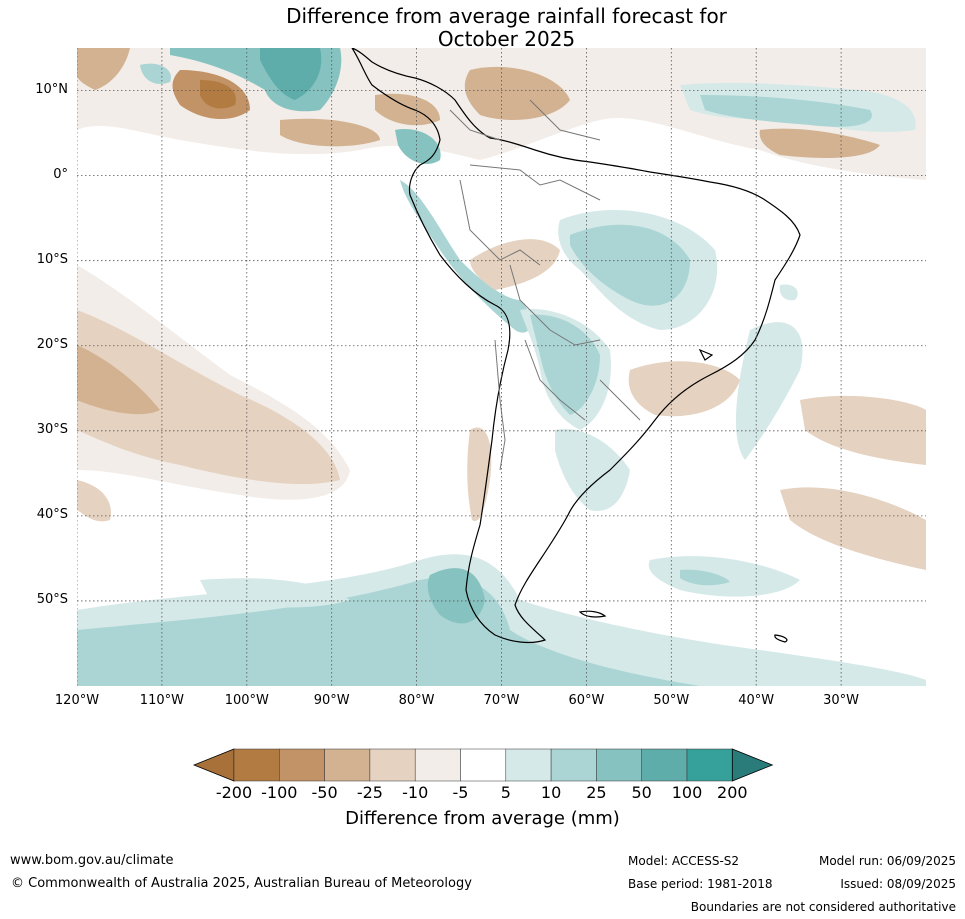 The height and width of the screenshot is (919, 965). I want to click on colorbar-tick-label: -5, so click(460, 792).